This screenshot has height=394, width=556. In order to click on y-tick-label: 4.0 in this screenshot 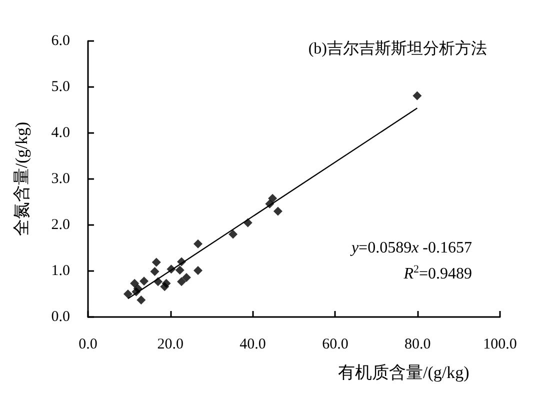, I will do `click(60, 133)`.